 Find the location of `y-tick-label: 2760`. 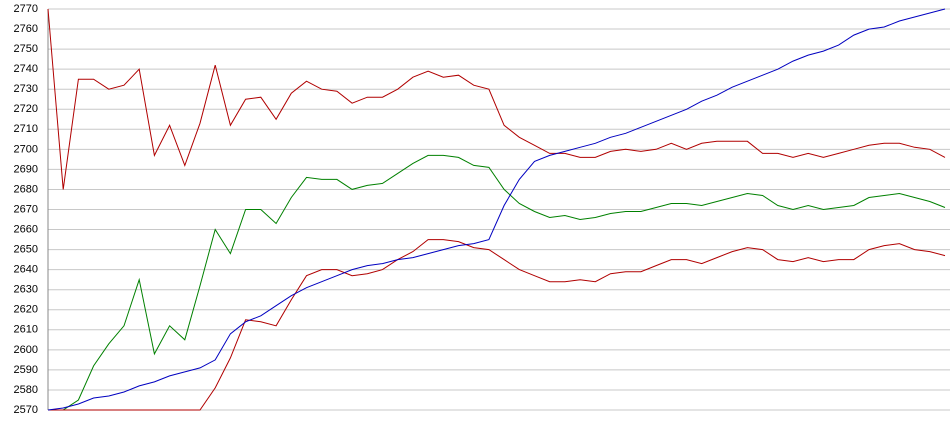

y-tick-label: 2760 is located at coordinates (26, 29).